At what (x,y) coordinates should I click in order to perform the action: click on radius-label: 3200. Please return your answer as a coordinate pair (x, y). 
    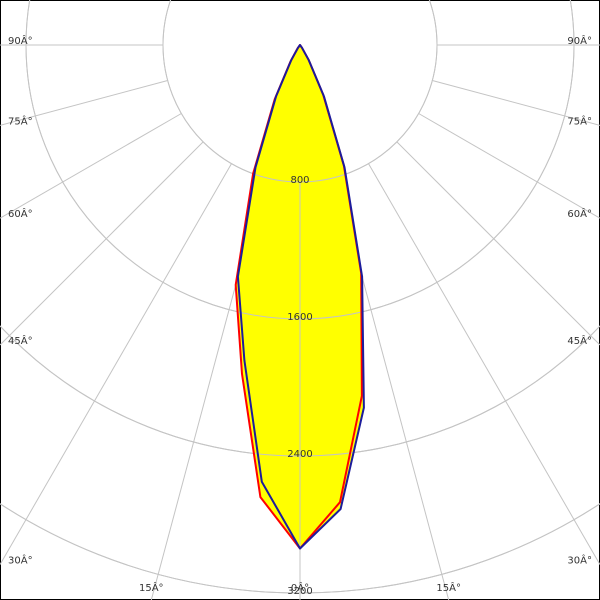
    Looking at the image, I should click on (299, 591).